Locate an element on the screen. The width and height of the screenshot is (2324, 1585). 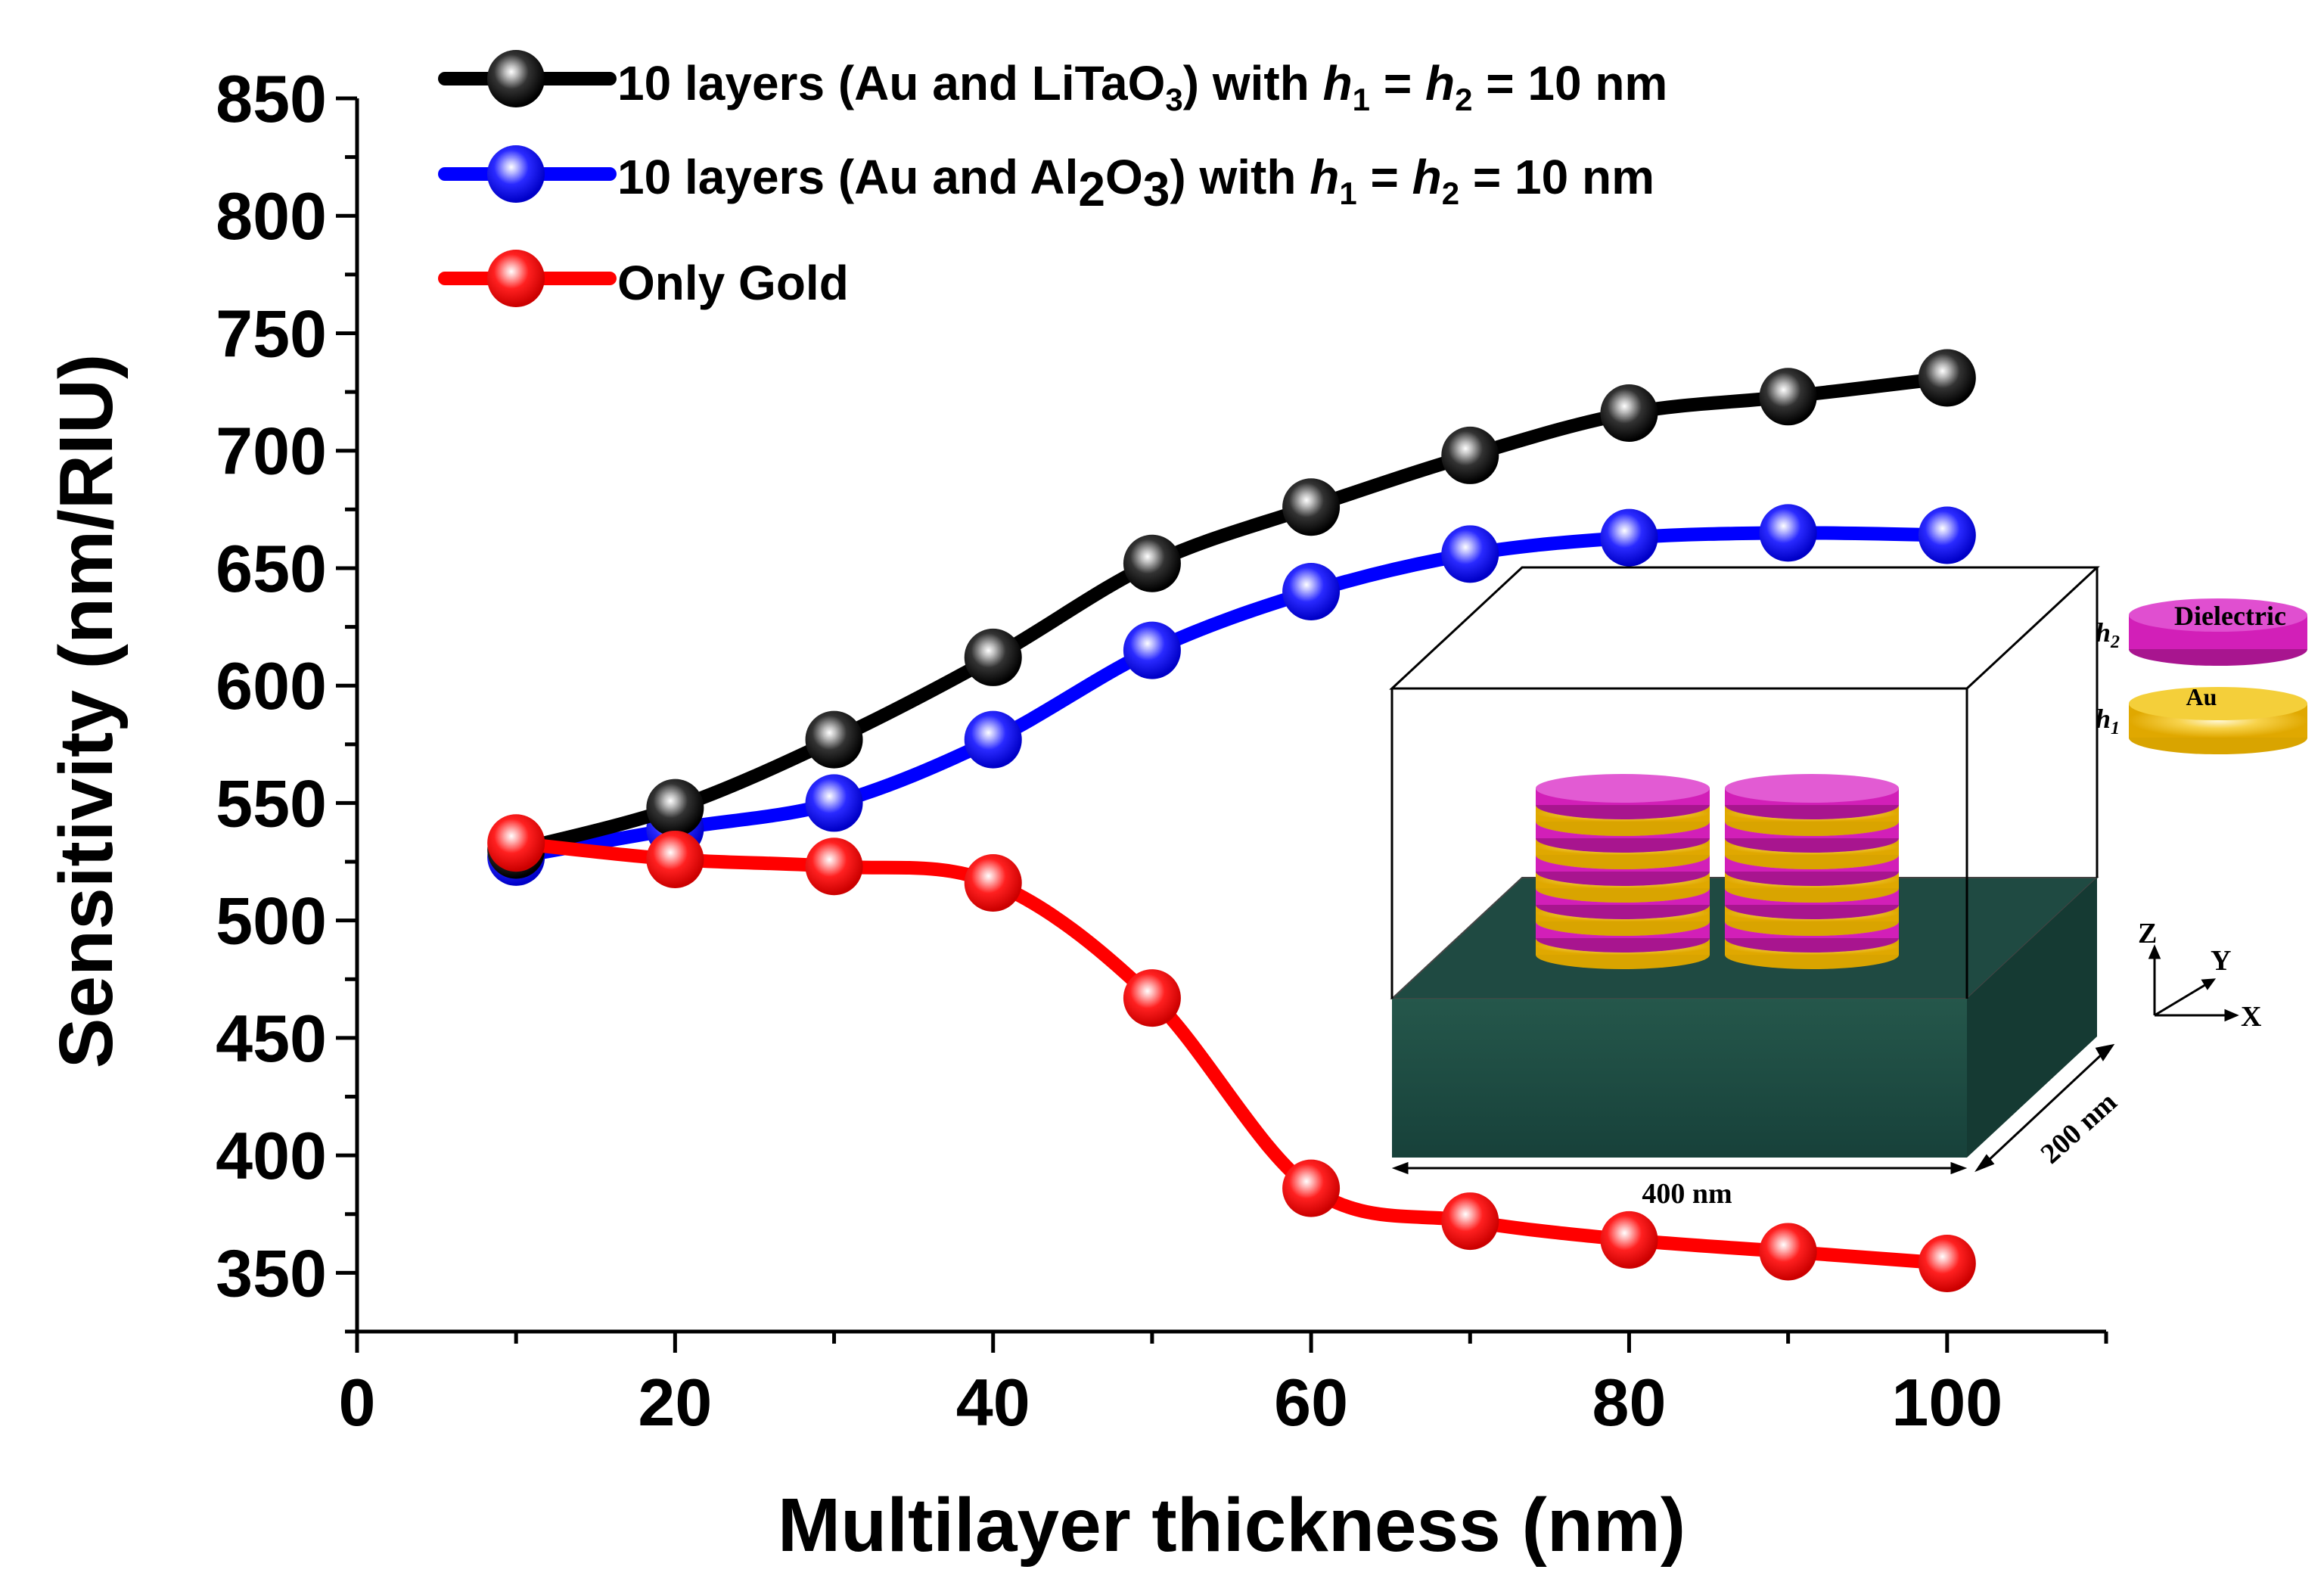
depth-dimension is located at coordinates (2045, 1108).